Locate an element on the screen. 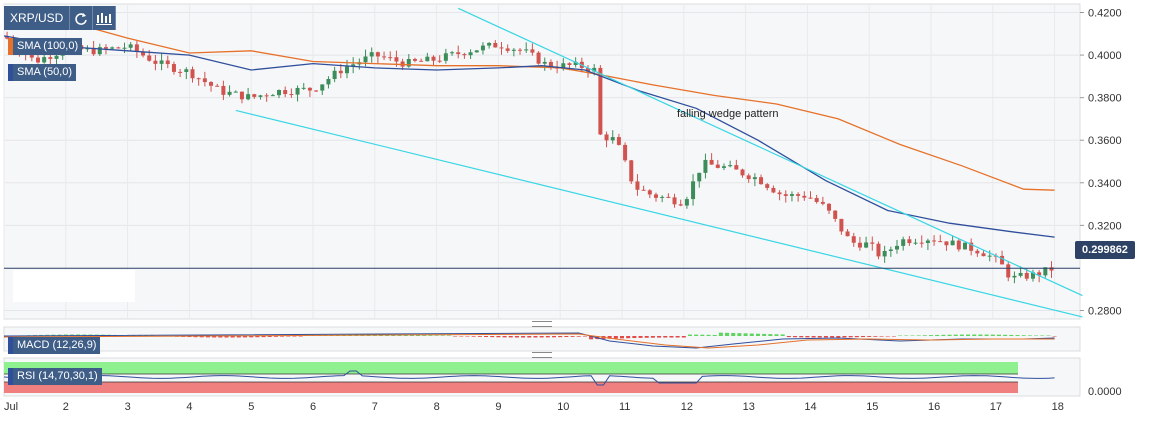 This screenshot has width=1149, height=428. sma100-legend: SMA (100,0) is located at coordinates (45, 46).